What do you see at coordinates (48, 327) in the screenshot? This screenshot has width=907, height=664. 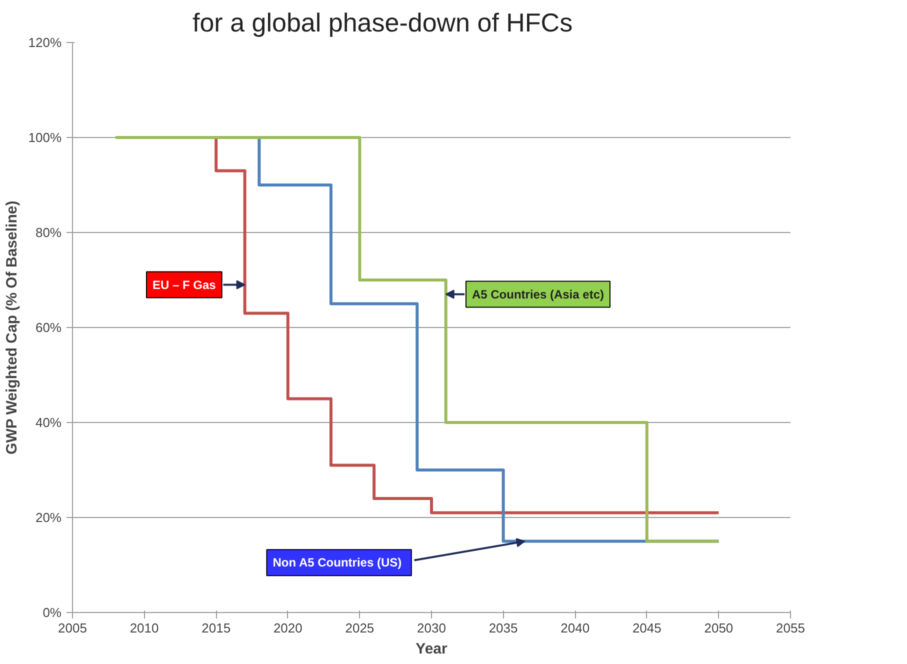 I see `y-tick-label: 60%` at bounding box center [48, 327].